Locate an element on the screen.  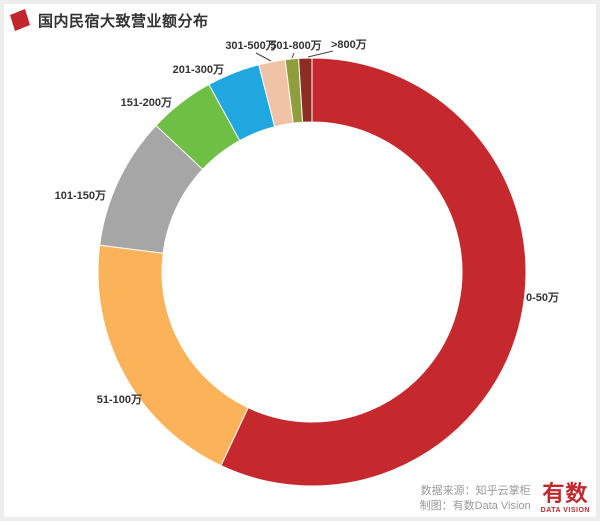
slice-label: 151-200万 is located at coordinates (146, 102).